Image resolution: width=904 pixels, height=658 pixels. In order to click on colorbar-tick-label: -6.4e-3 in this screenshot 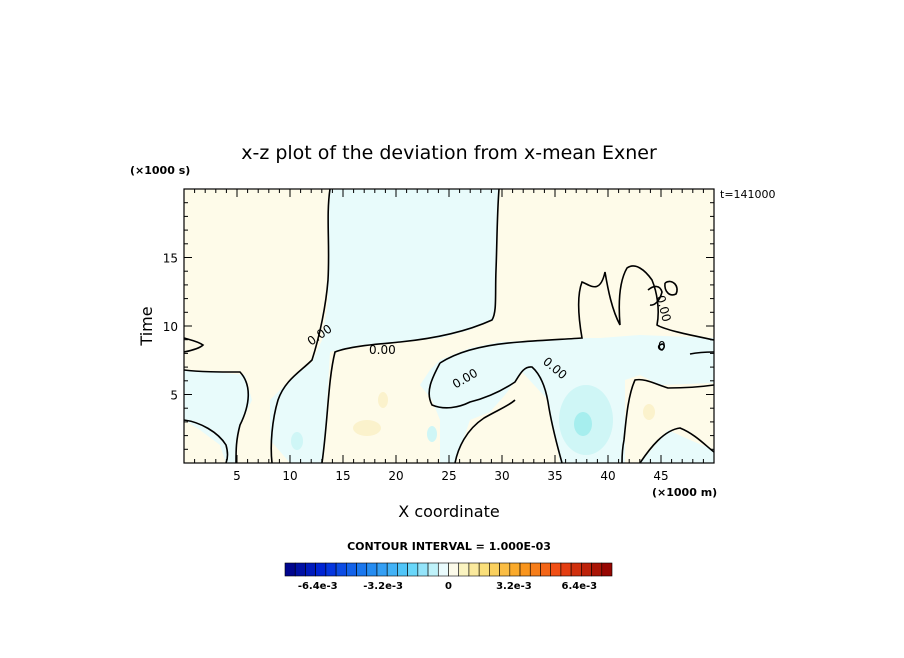, I will do `click(318, 586)`.